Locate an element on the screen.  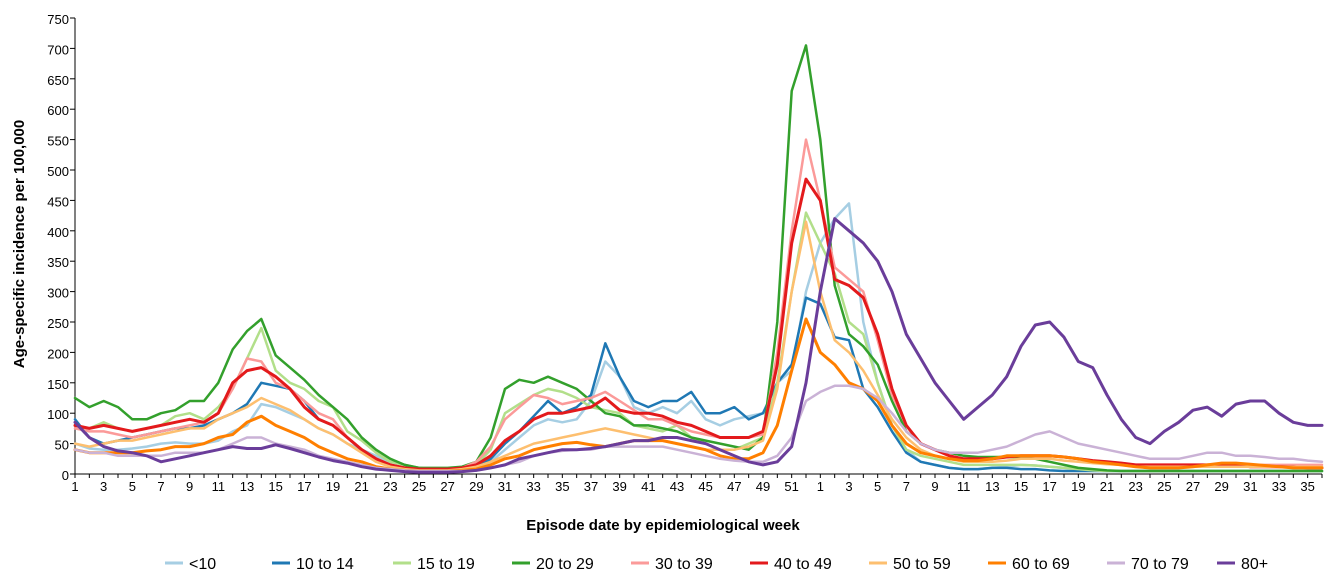
y-tick-label: 150 is located at coordinates (58, 384).